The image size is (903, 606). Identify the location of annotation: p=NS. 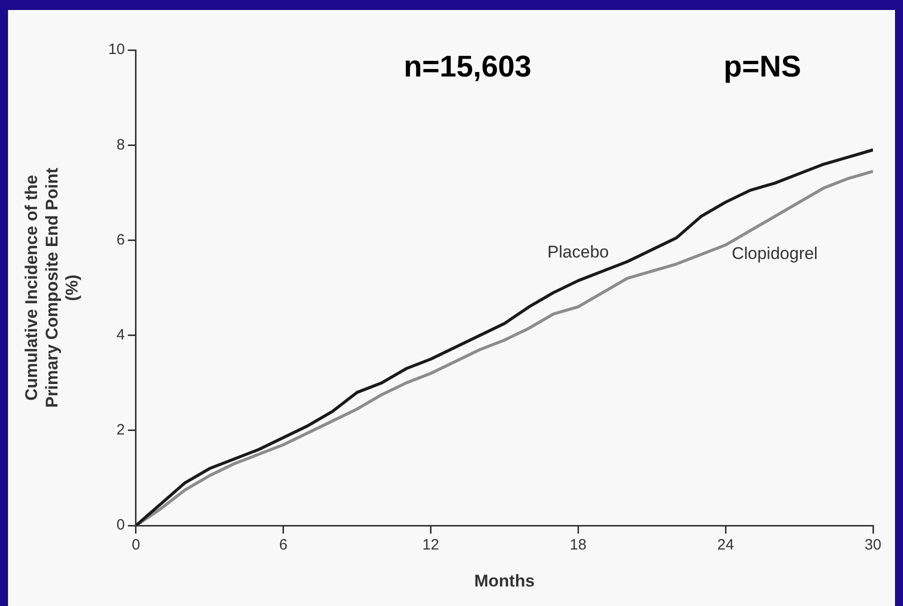
(763, 67).